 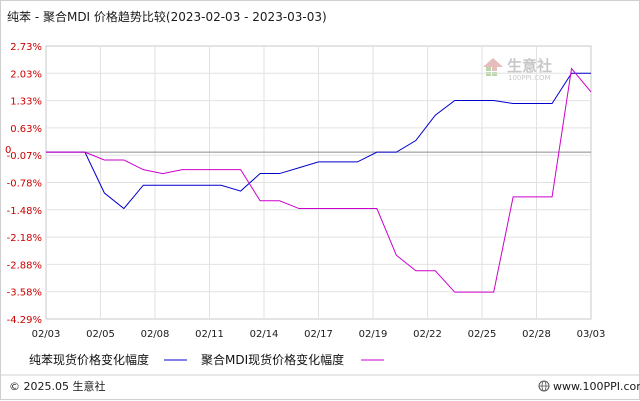 What do you see at coordinates (26, 129) in the screenshot?
I see `y-tick-label: 0.63%` at bounding box center [26, 129].